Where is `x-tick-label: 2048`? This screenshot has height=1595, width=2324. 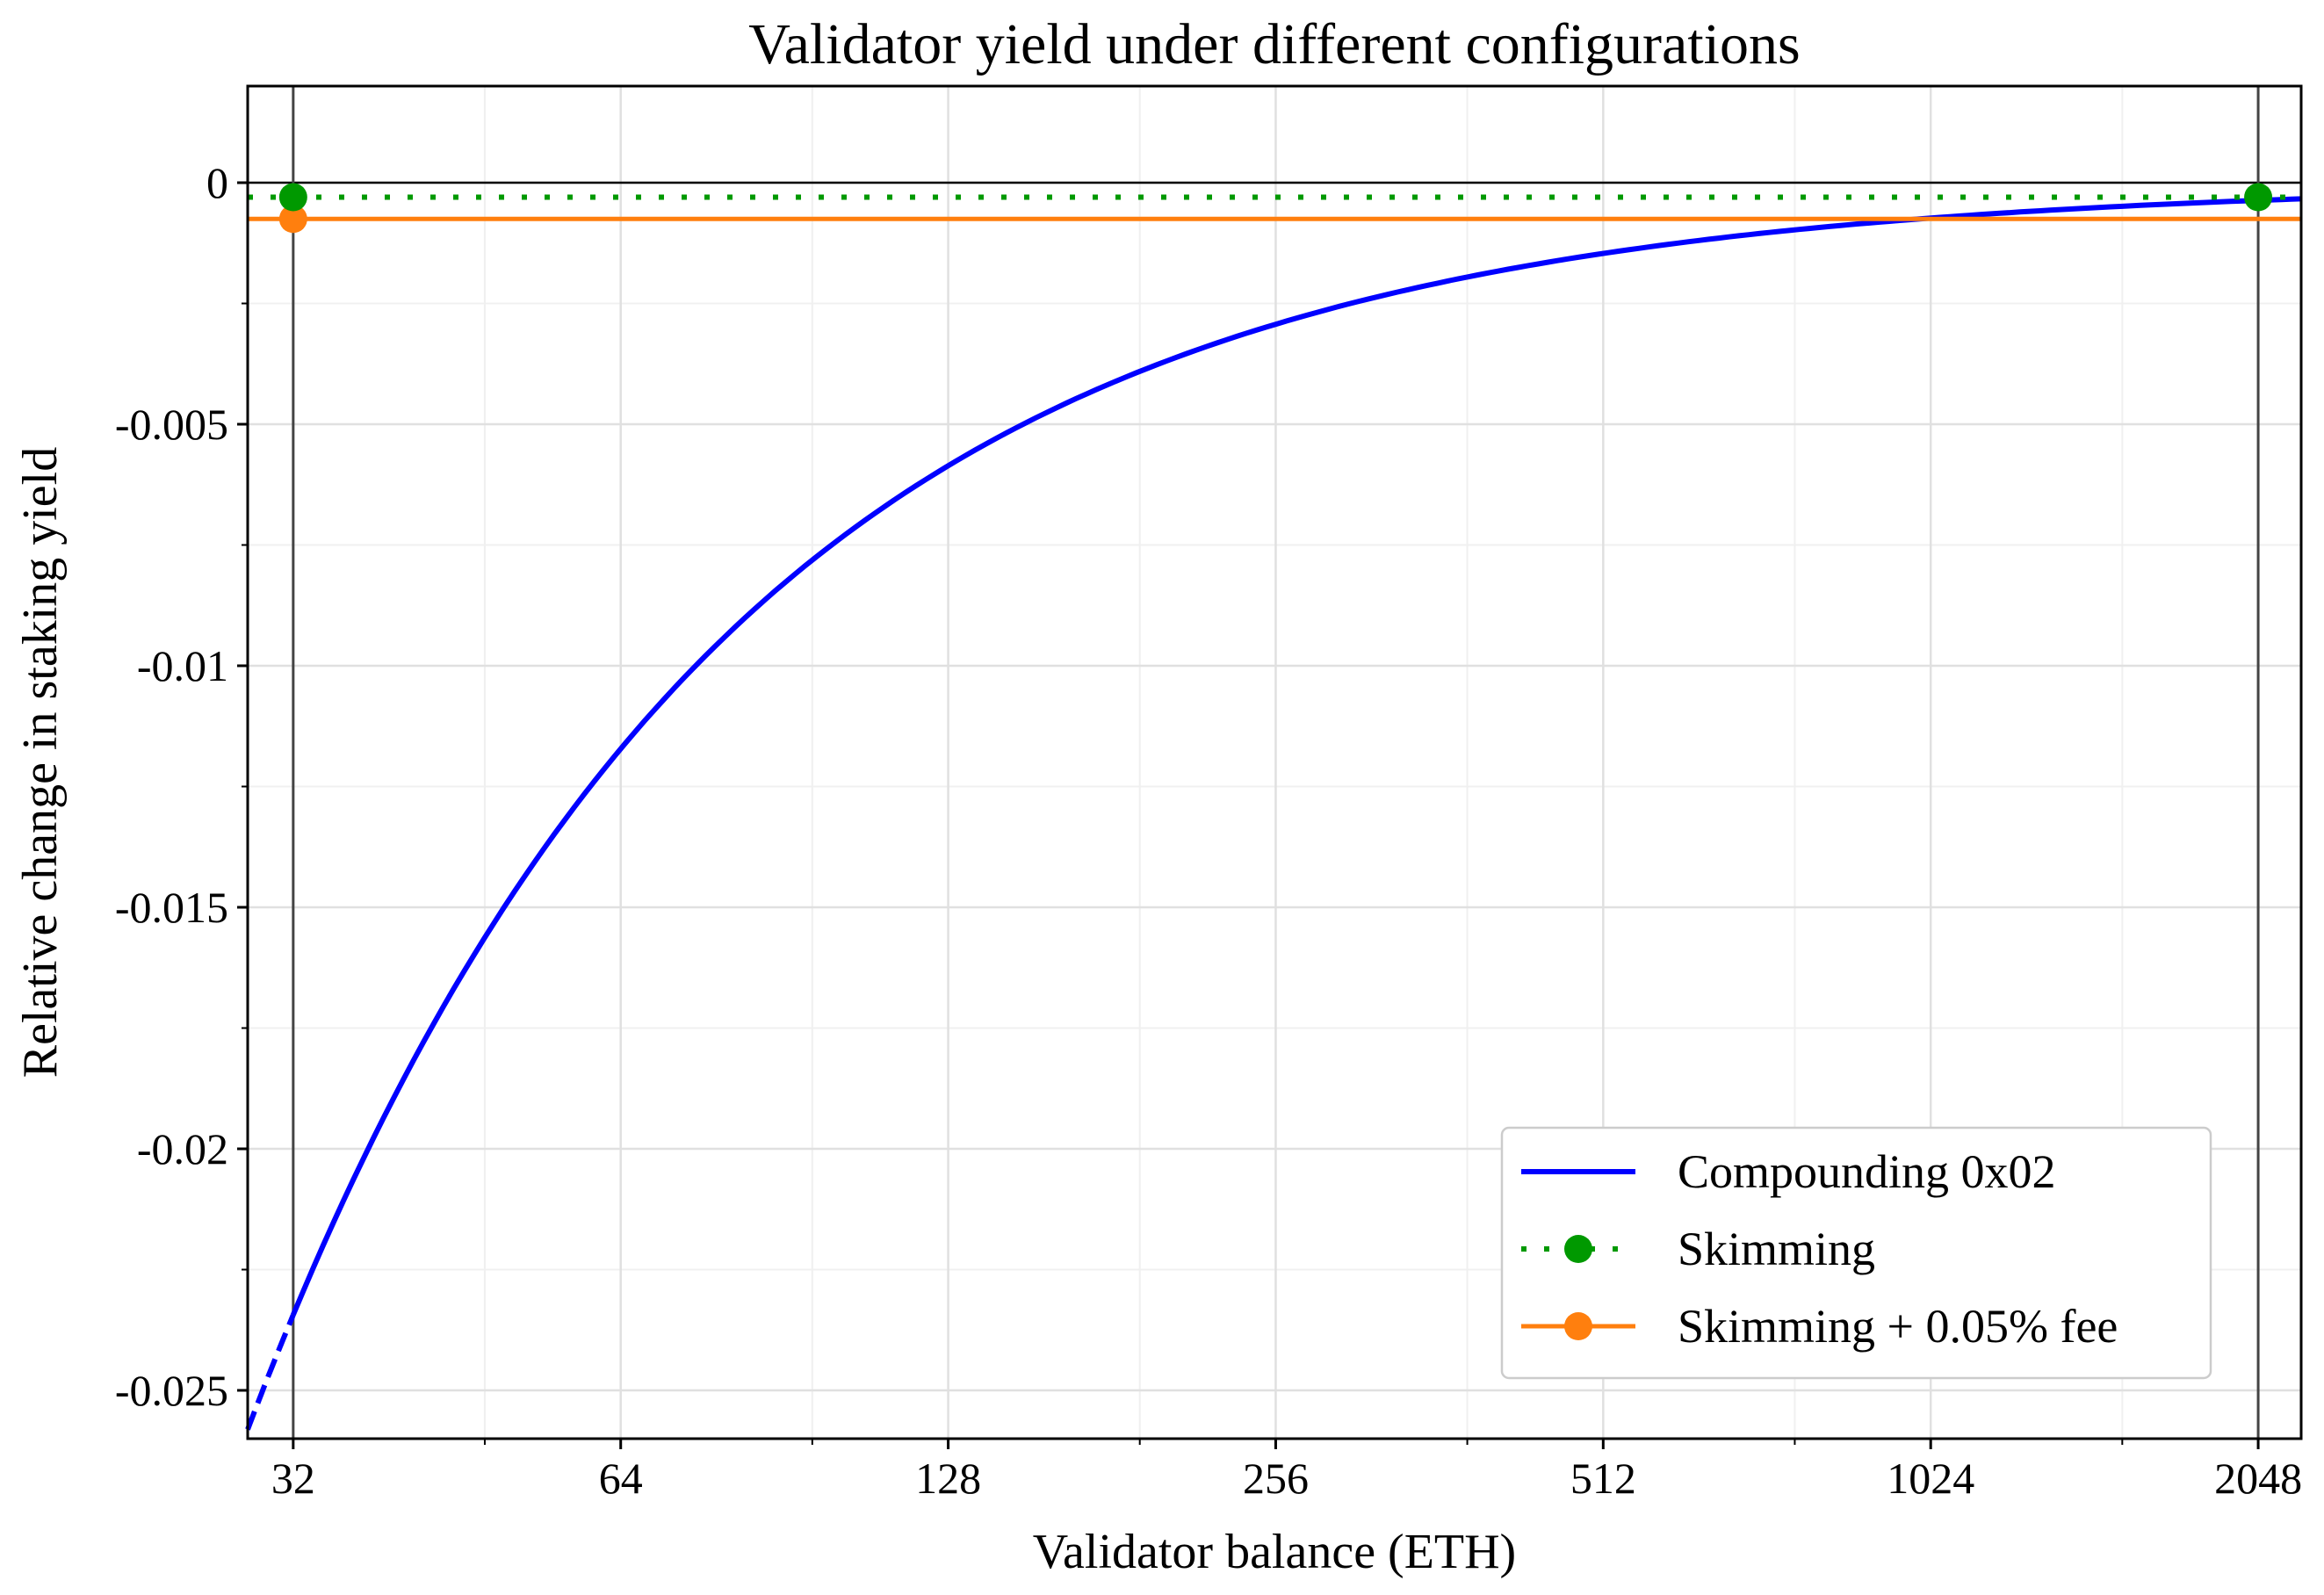
x-tick-label: 2048 is located at coordinates (2258, 1478).